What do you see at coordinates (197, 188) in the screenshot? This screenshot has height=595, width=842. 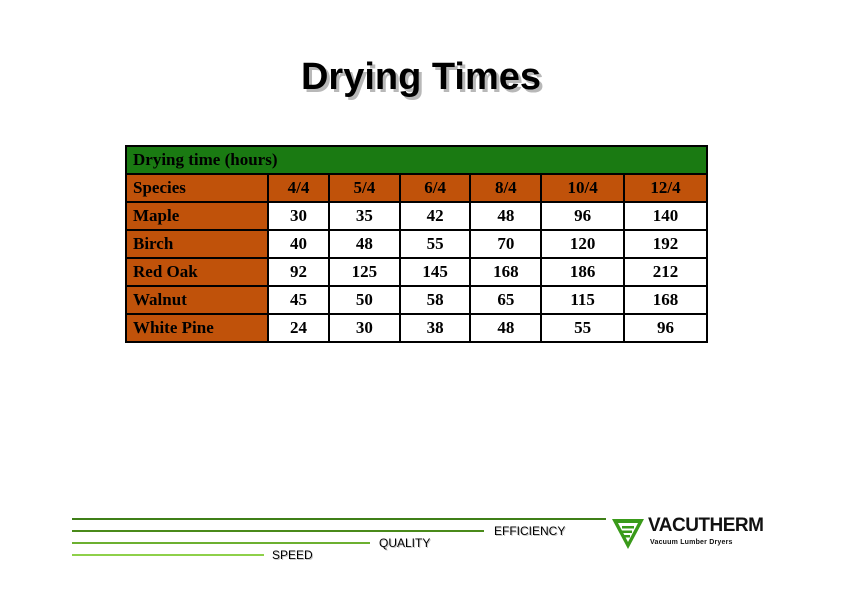 I see `species-column-header: Species` at bounding box center [197, 188].